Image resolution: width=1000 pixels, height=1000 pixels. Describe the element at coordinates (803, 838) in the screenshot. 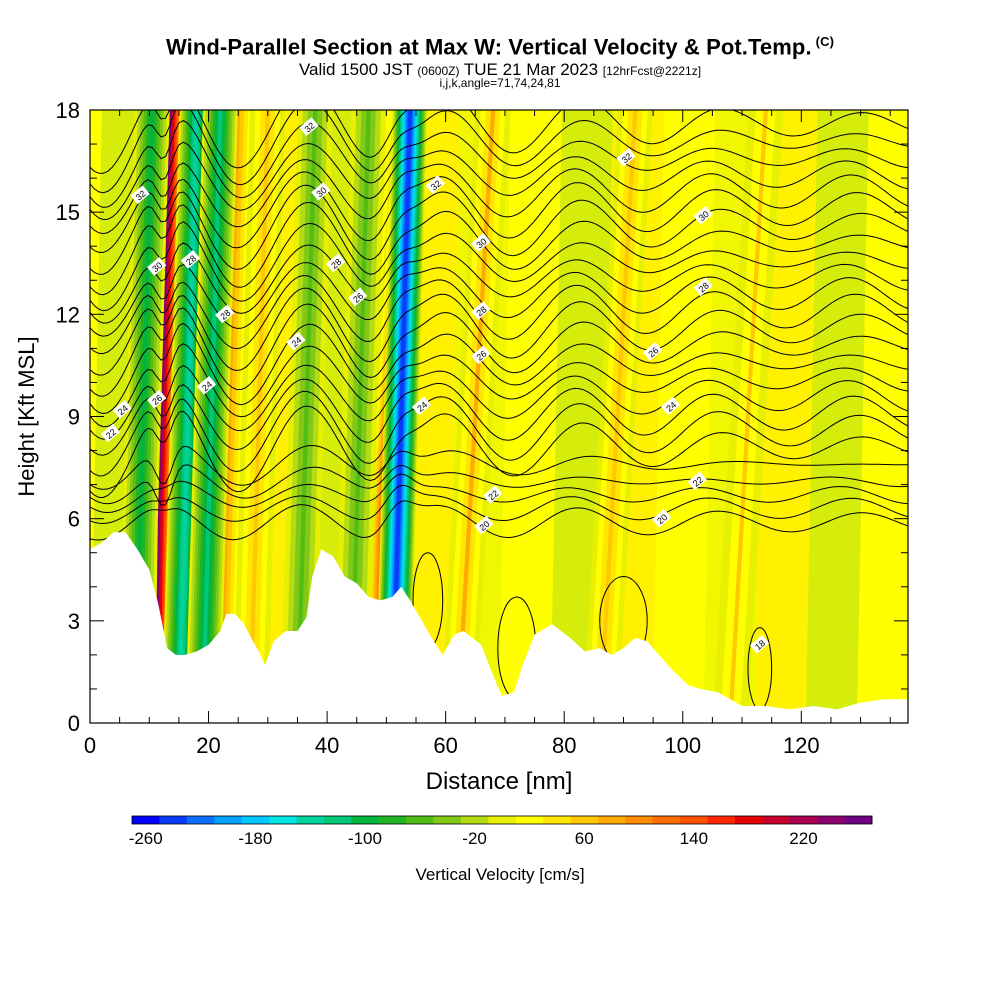

I see `colorbar-tick-label: 220` at that location.